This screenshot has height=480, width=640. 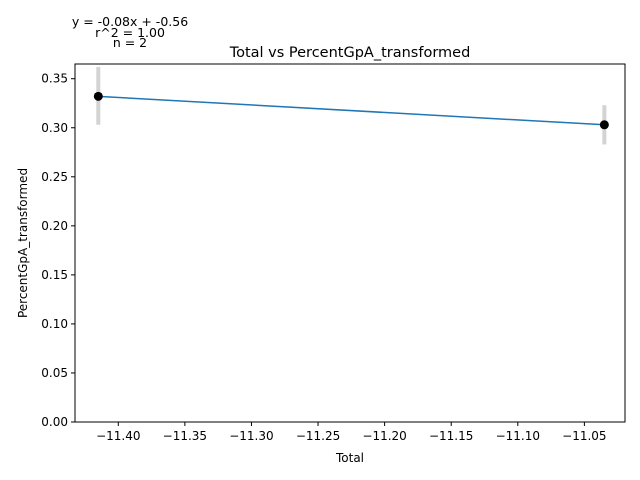 What do you see at coordinates (349, 458) in the screenshot?
I see `x-axis-label: Total` at bounding box center [349, 458].